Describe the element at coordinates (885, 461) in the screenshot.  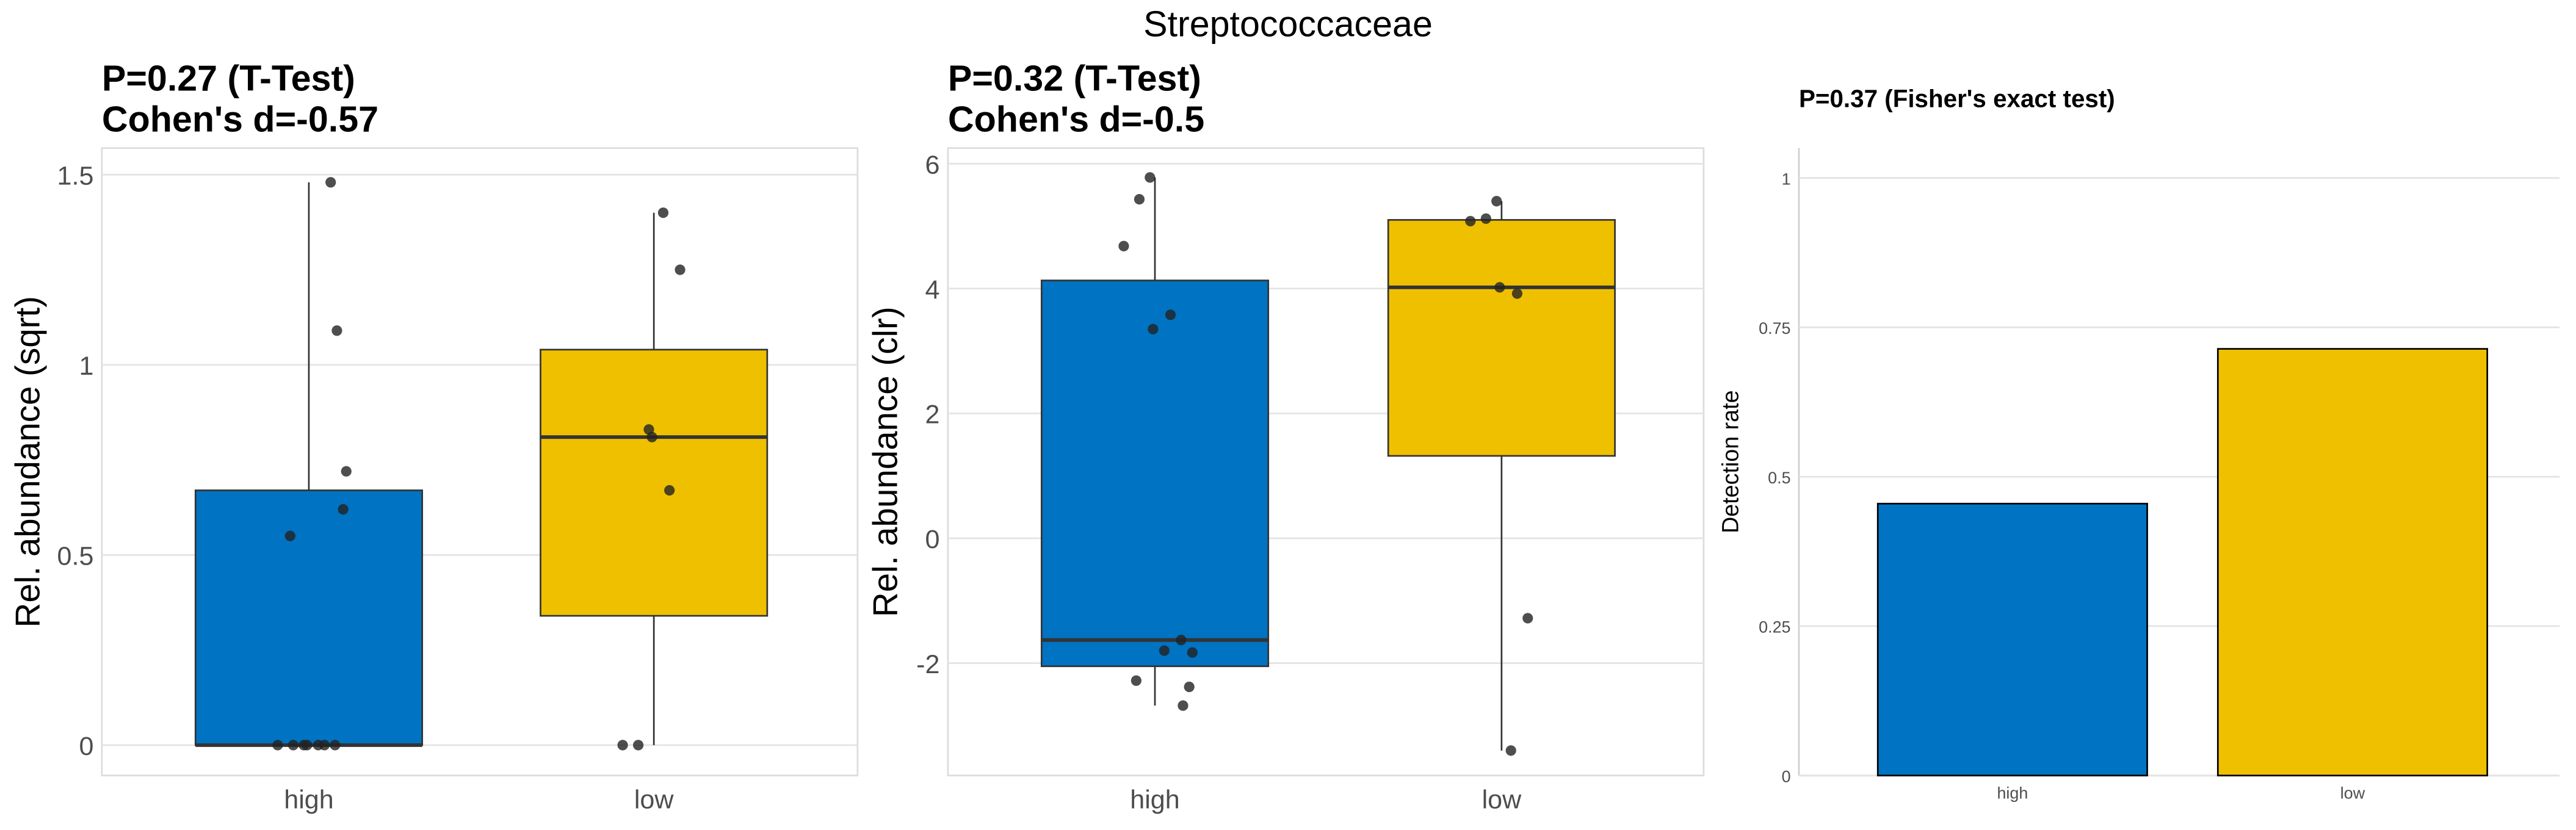
I see `panel2-y-axis-label: Rel. abundance (clr)` at that location.